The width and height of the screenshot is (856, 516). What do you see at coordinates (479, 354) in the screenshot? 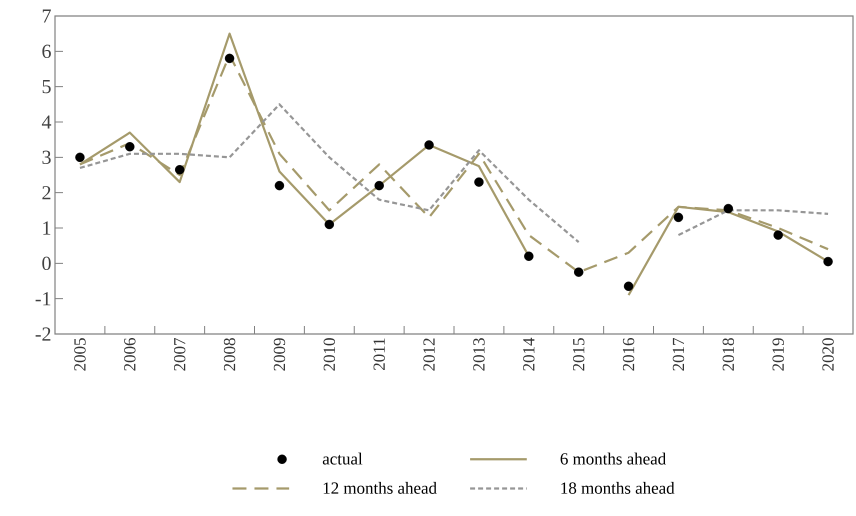
I see `x-tick-label: 2013` at bounding box center [479, 354].